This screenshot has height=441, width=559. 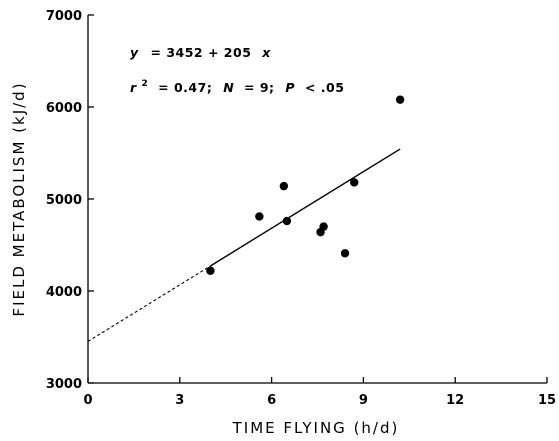 What do you see at coordinates (363, 400) in the screenshot?
I see `x-tick-label: 9` at bounding box center [363, 400].